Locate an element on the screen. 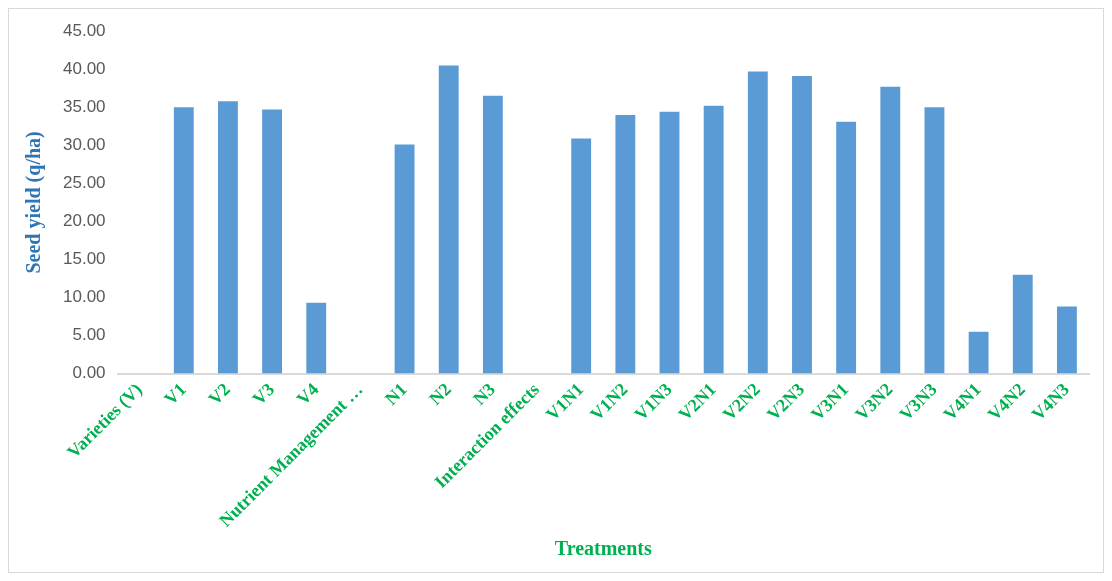 The image size is (1112, 581). x-tick-label: V4 is located at coordinates (307, 394).